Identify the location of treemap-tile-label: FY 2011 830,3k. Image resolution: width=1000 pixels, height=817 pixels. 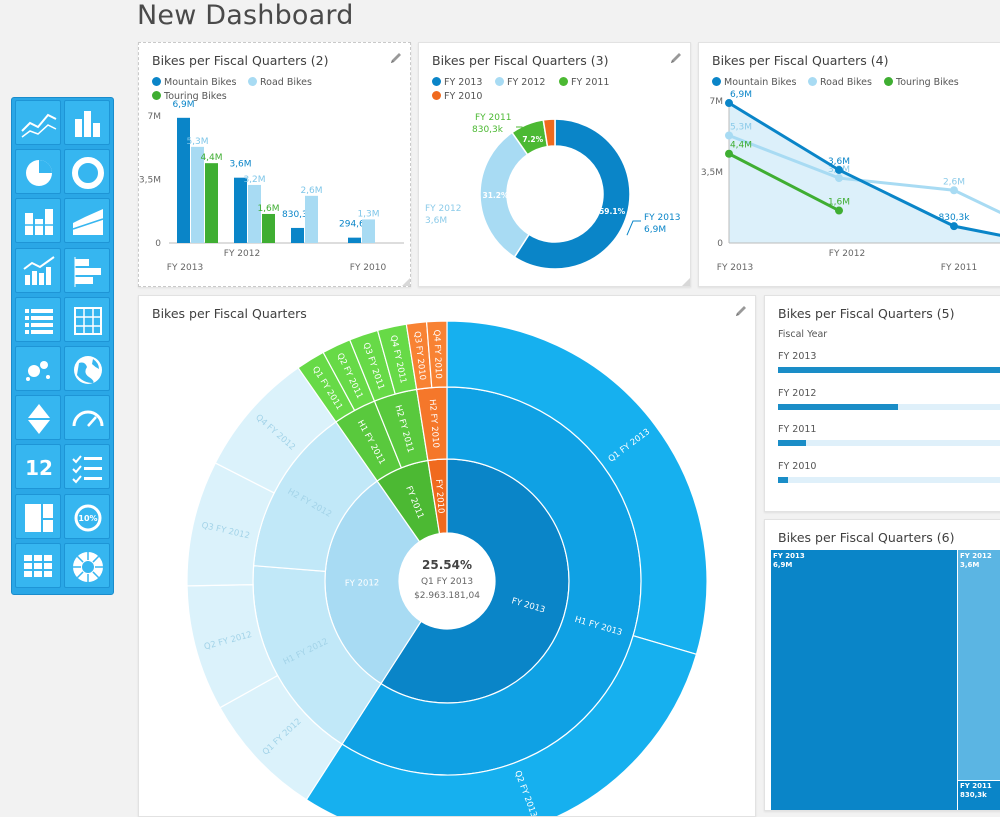
(976, 790).